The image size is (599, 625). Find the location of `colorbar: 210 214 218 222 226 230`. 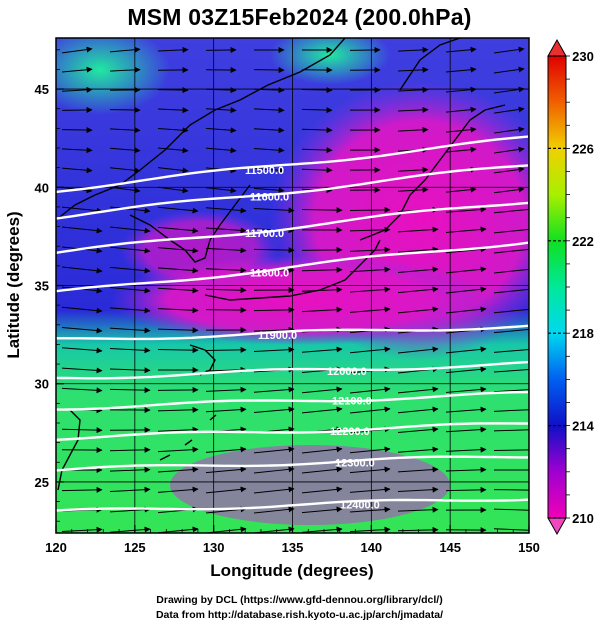

colorbar: 210 214 218 222 226 230 is located at coordinates (571, 287).